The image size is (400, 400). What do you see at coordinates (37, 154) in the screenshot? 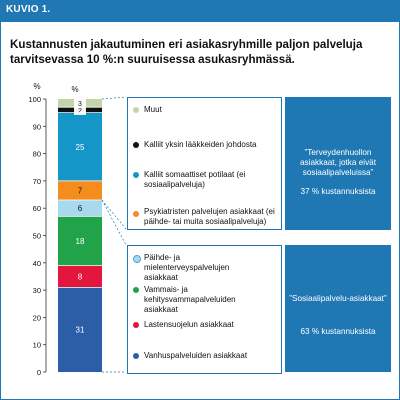
I see `y-tick-label: 80` at bounding box center [37, 154].